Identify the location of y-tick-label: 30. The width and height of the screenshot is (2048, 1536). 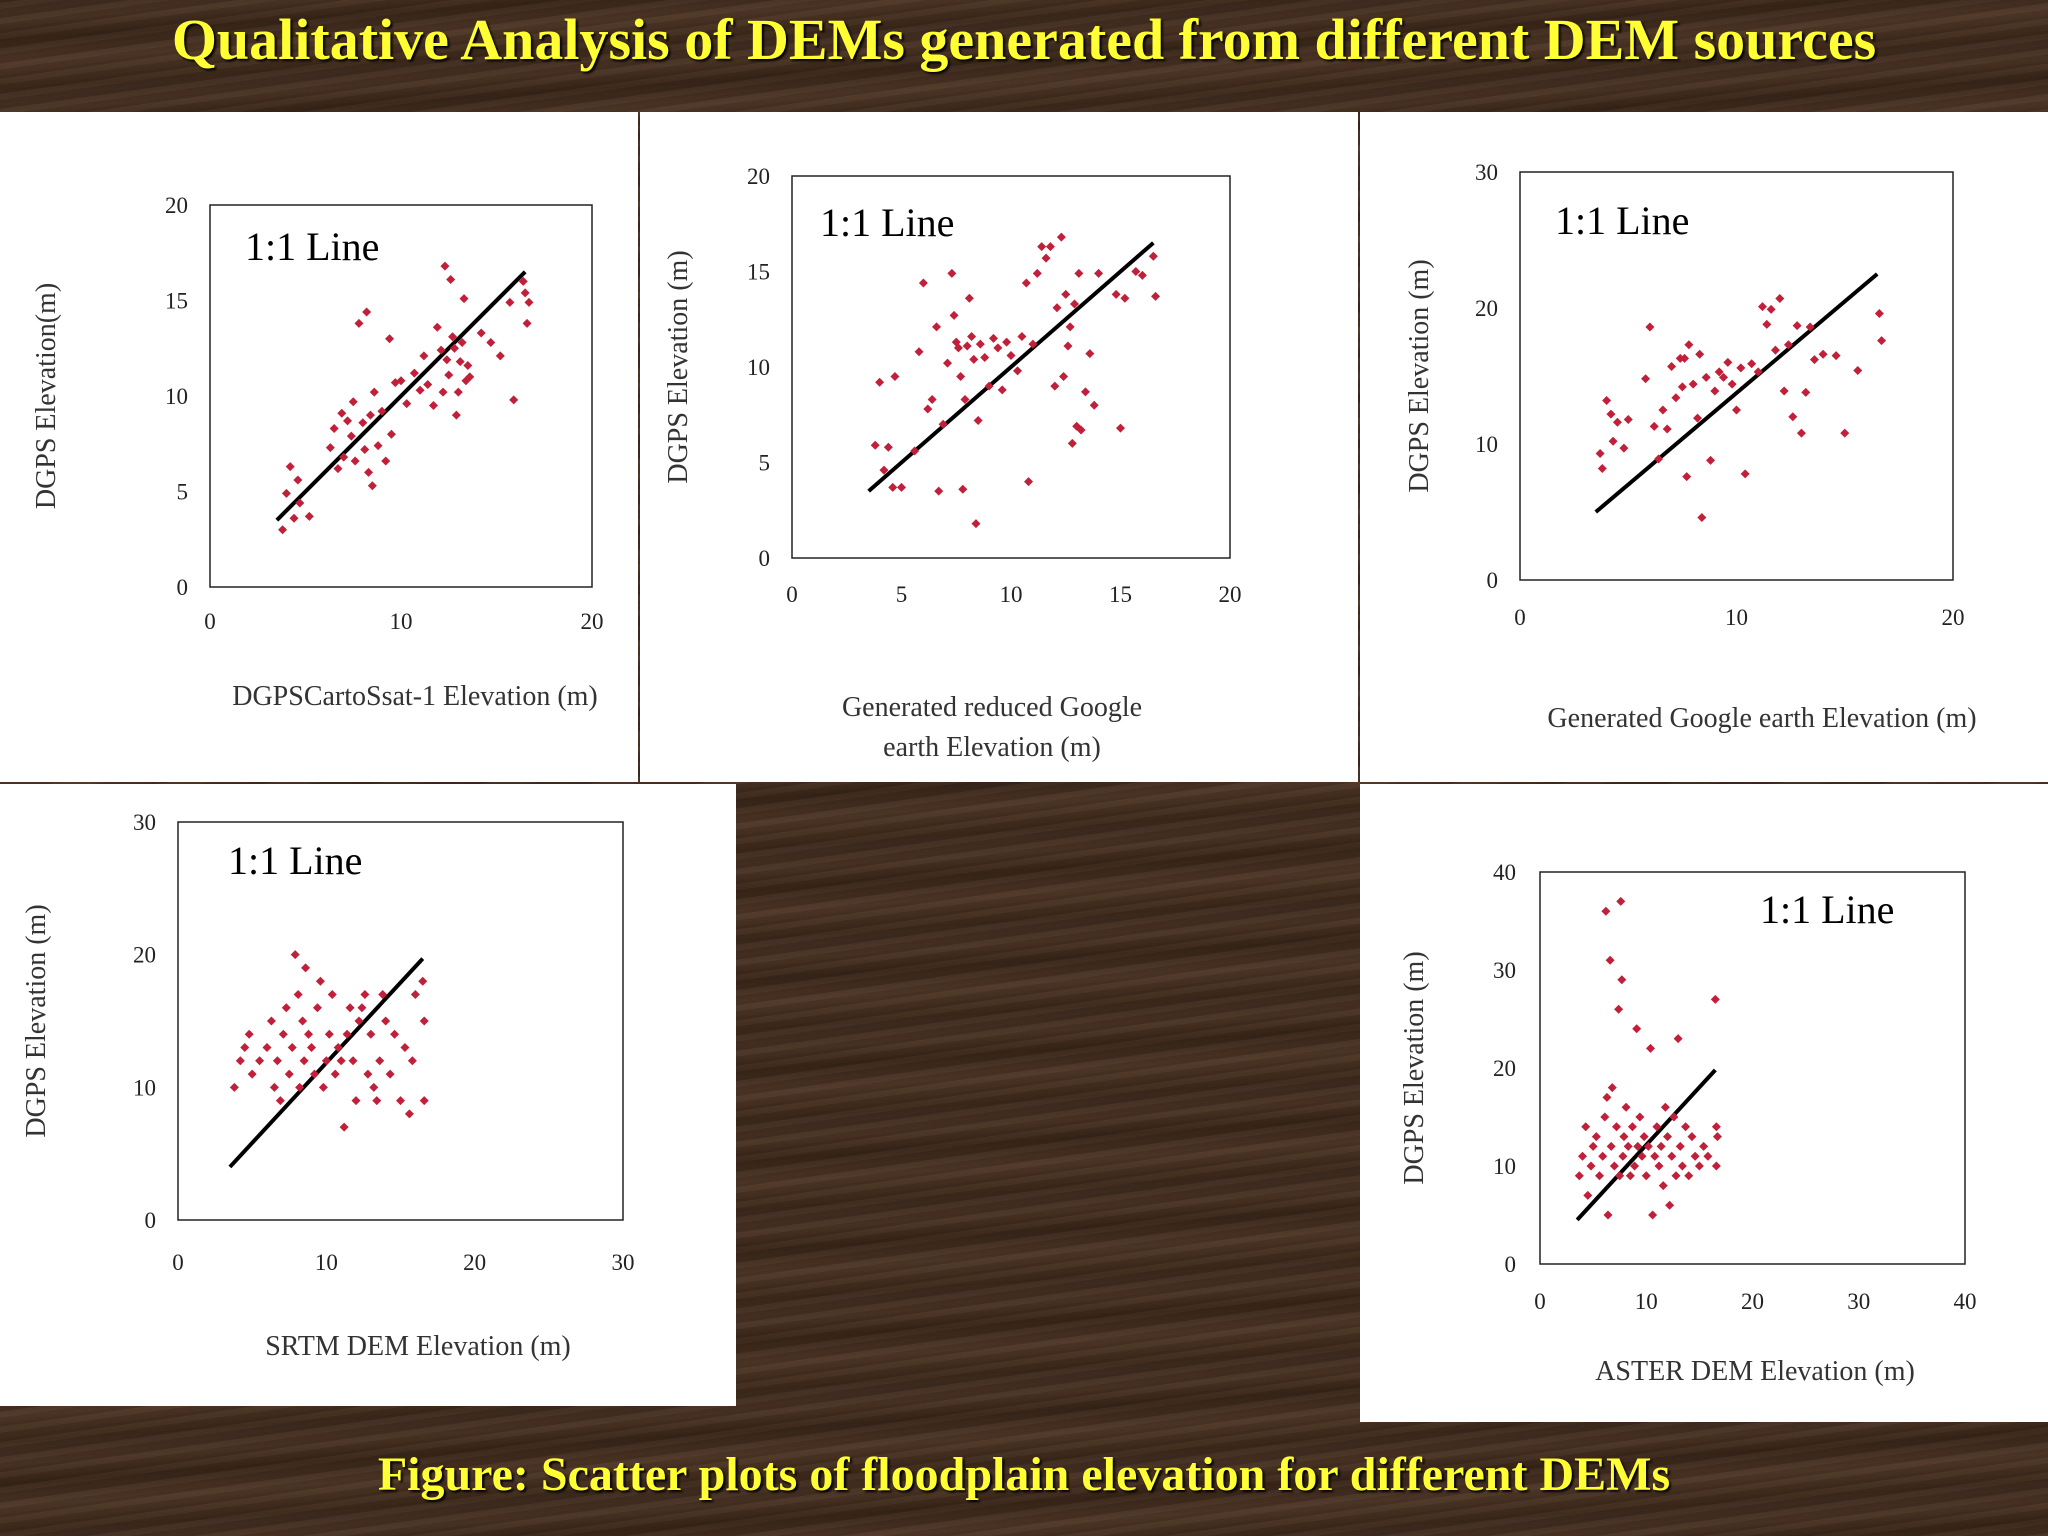
(144, 822).